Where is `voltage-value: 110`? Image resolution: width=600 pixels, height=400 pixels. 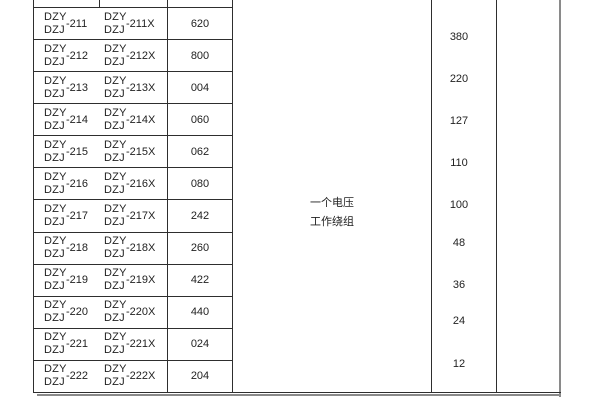
voltage-value: 110 is located at coordinates (459, 163).